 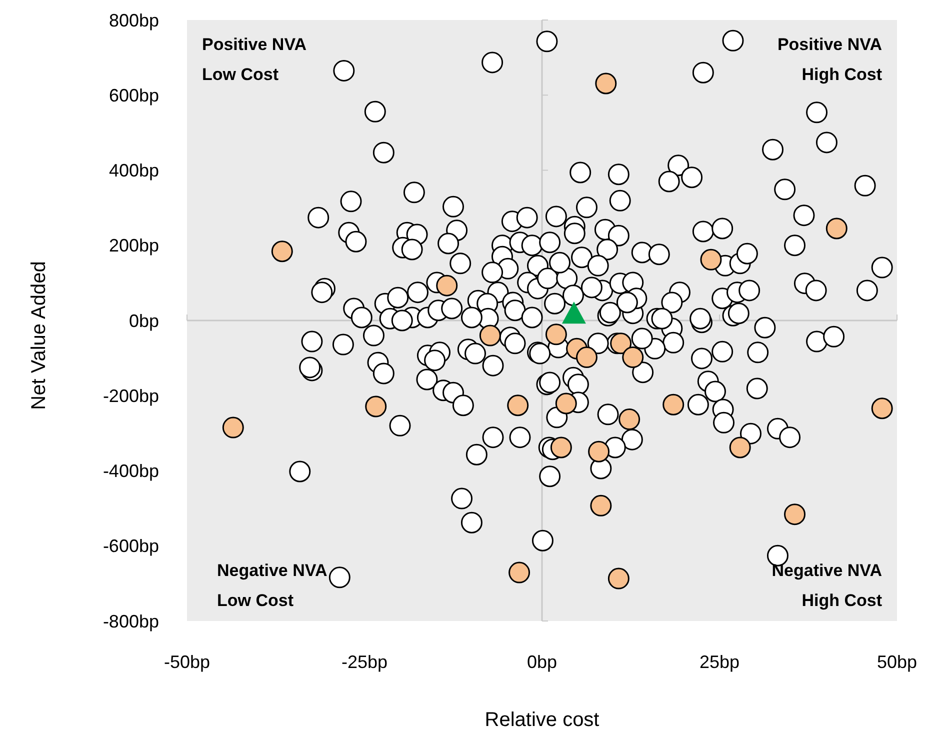 I want to click on y-tick-label: -200bp, so click(x=130, y=396).